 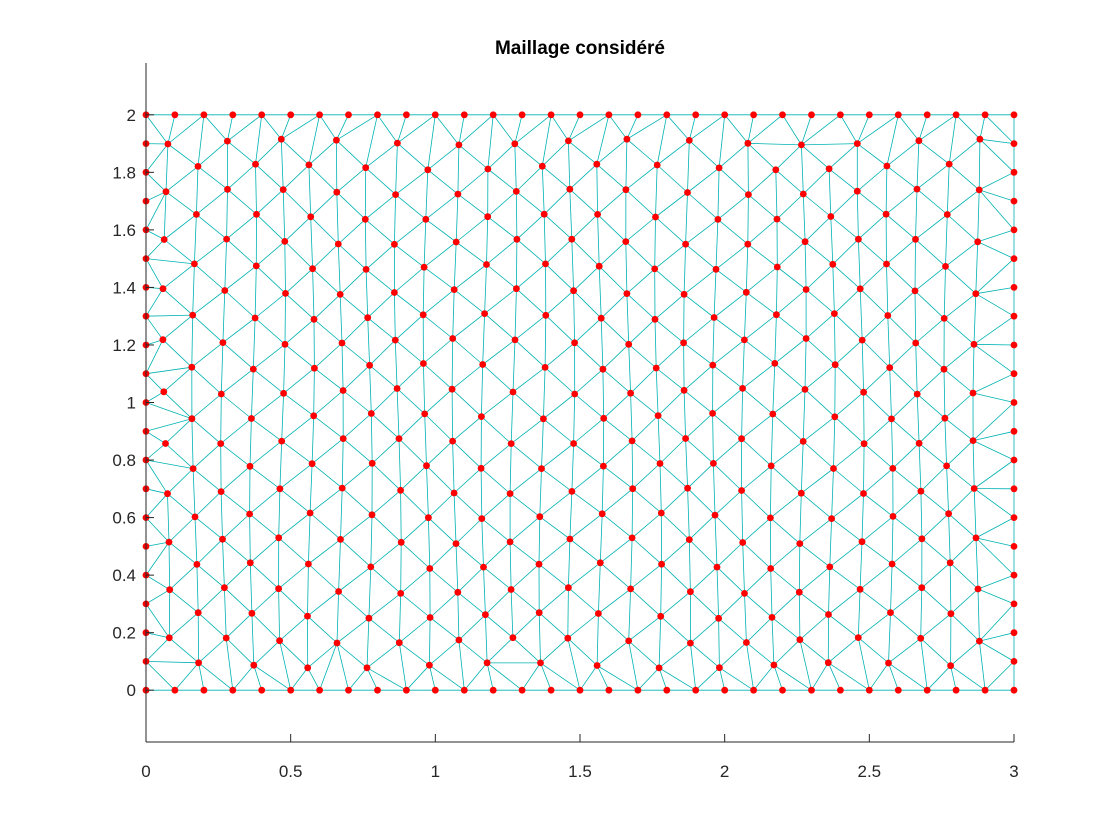 I want to click on y-tick-label: 1.2, so click(x=124, y=345).